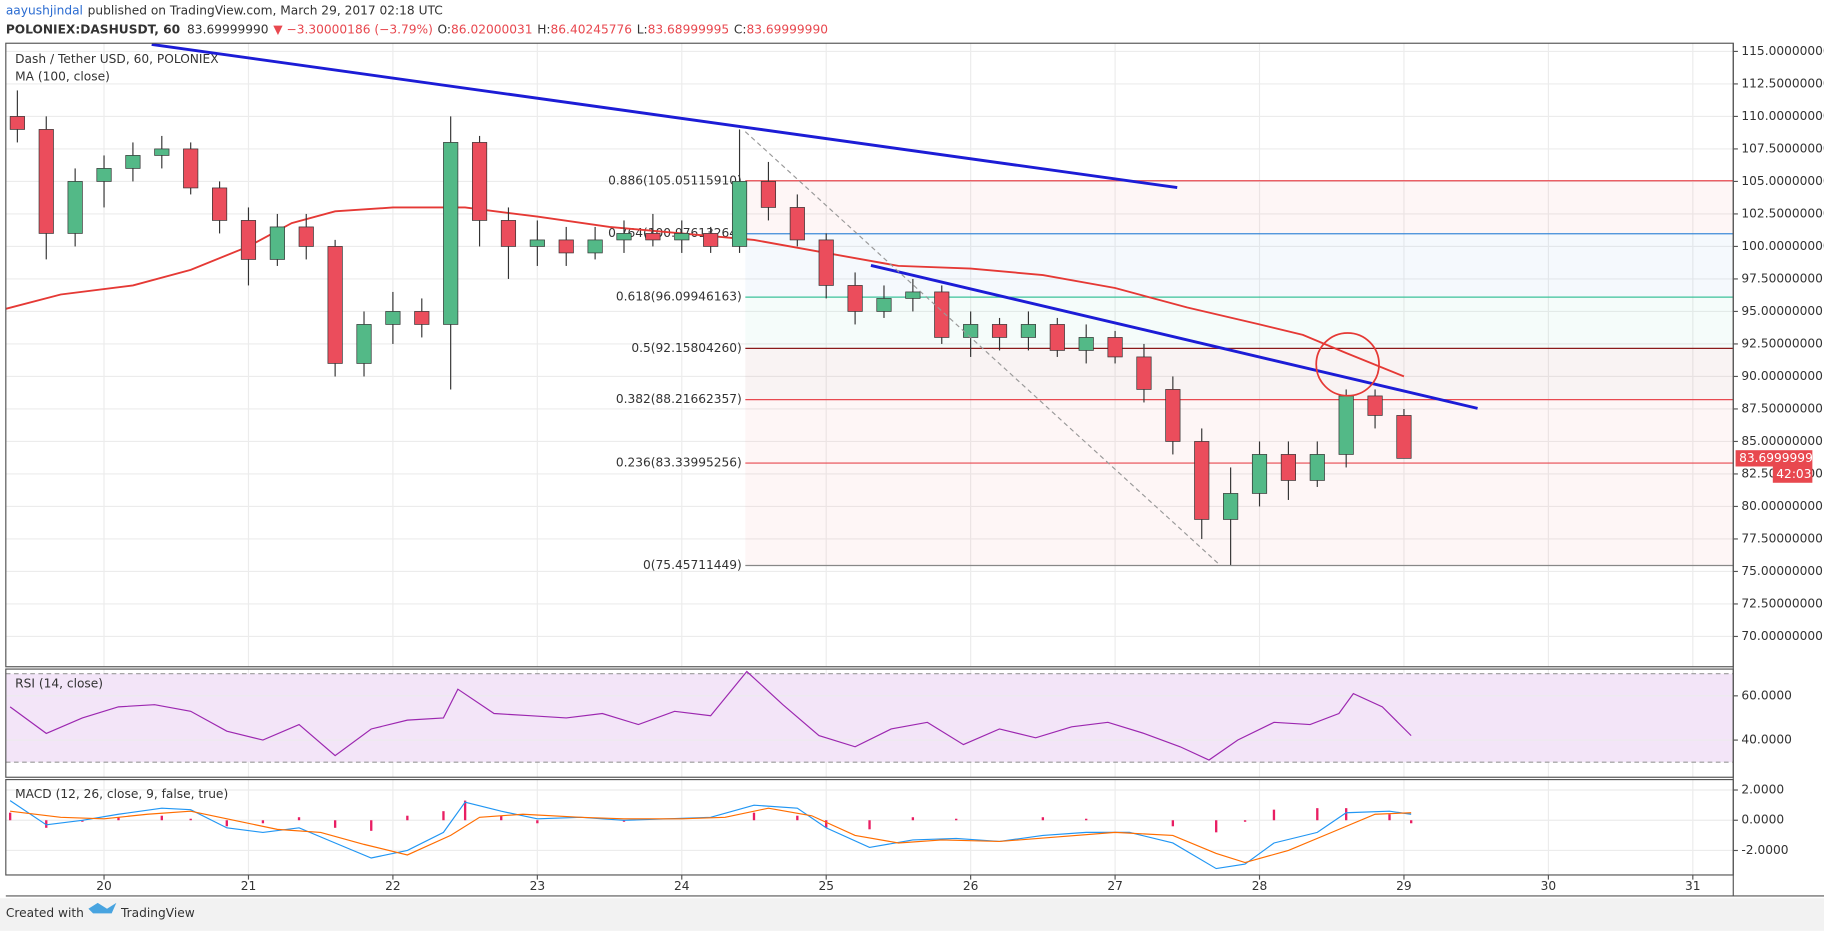 This screenshot has width=1824, height=931. Describe the element at coordinates (117, 59) in the screenshot. I see `pane-title: Dash / Tether USD, 60, POLONIEX` at that location.